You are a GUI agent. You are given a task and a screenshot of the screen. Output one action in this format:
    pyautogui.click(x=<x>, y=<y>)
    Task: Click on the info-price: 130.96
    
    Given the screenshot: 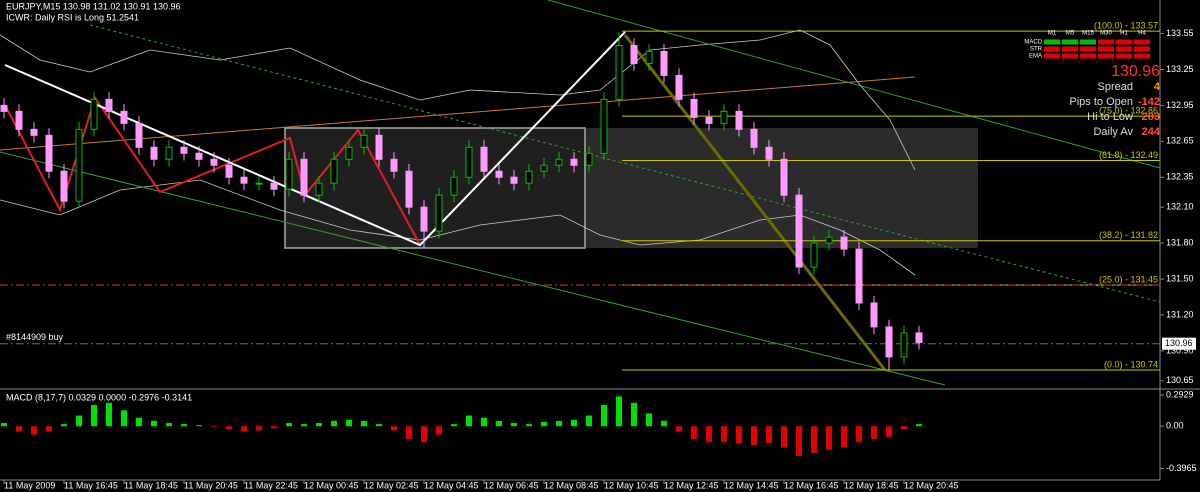 What is the action you would take?
    pyautogui.click(x=1135, y=71)
    